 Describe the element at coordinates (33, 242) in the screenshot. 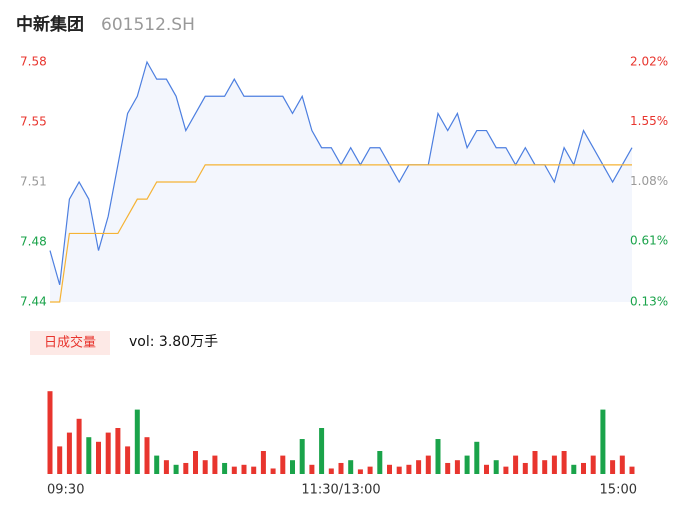

I see `y-tick-label: 7.48` at that location.